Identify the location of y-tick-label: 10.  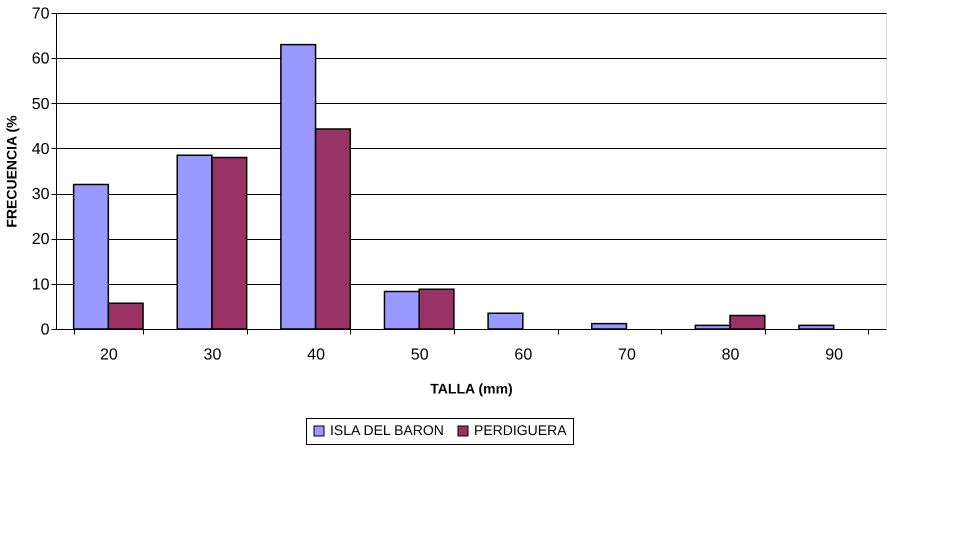
(41, 285).